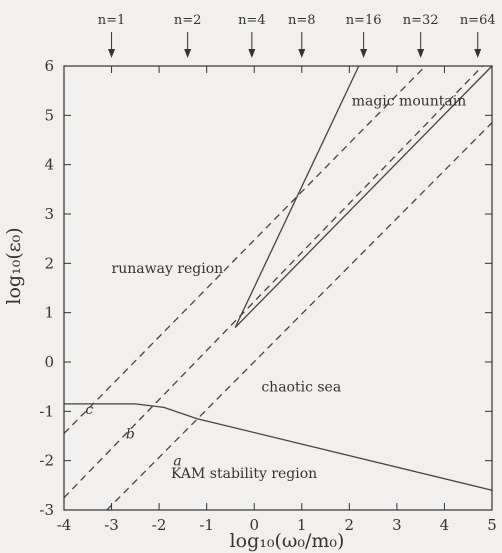 Image resolution: width=502 pixels, height=553 pixels. I want to click on y-tick-label: 5, so click(49, 115).